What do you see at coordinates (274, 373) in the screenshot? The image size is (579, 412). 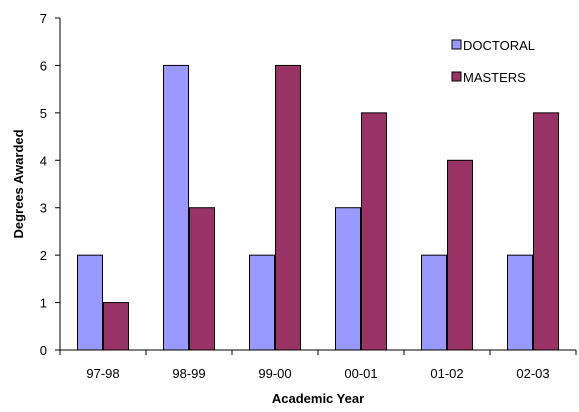 I see `x-tick-label: 99-00` at bounding box center [274, 373].